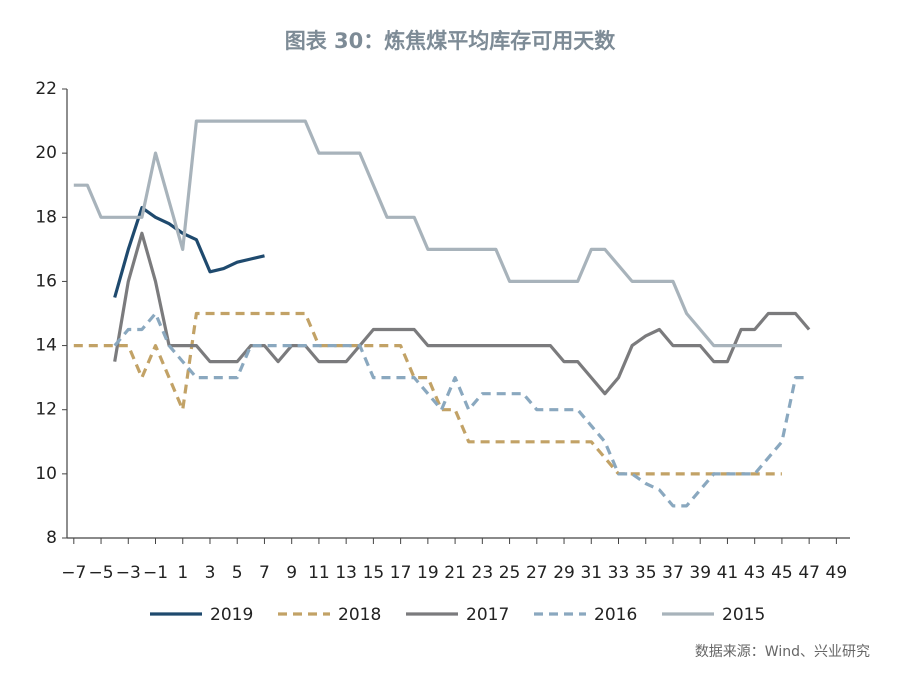 The image size is (900, 679). Describe the element at coordinates (346, 573) in the screenshot. I see `x-tick-label: 13` at that location.